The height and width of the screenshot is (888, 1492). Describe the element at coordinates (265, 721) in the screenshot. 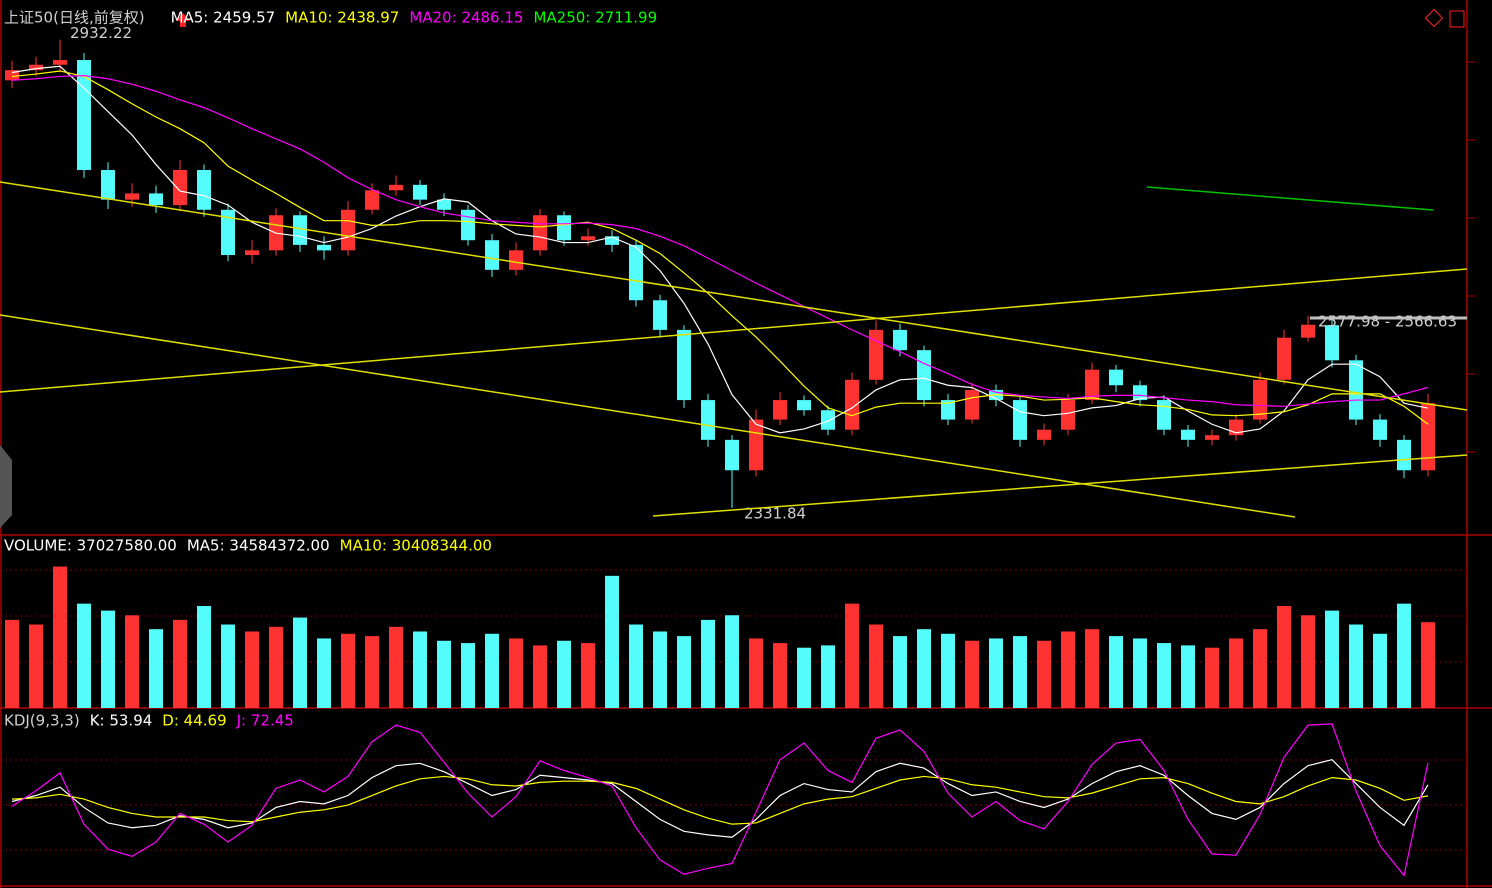

I see `legend-label: J: 72.45` at that location.